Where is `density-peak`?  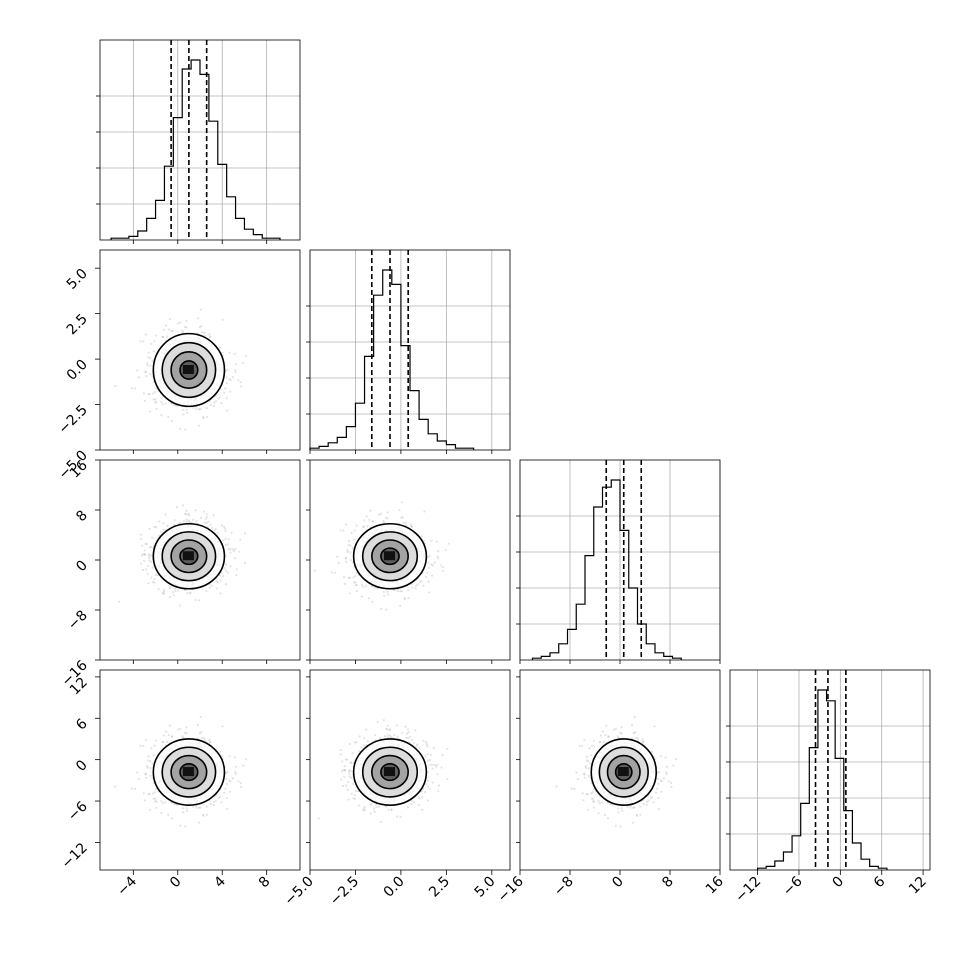
density-peak is located at coordinates (188, 772).